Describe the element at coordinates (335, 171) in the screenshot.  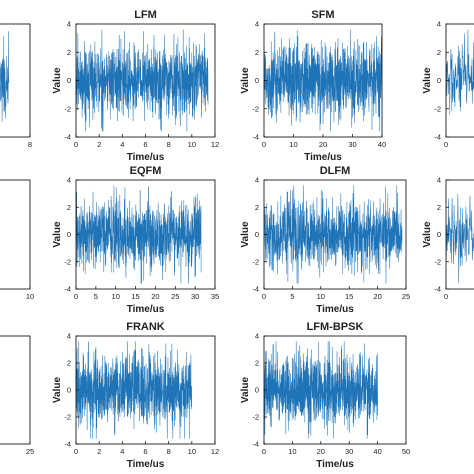
I see `chart-title: DLFM` at that location.